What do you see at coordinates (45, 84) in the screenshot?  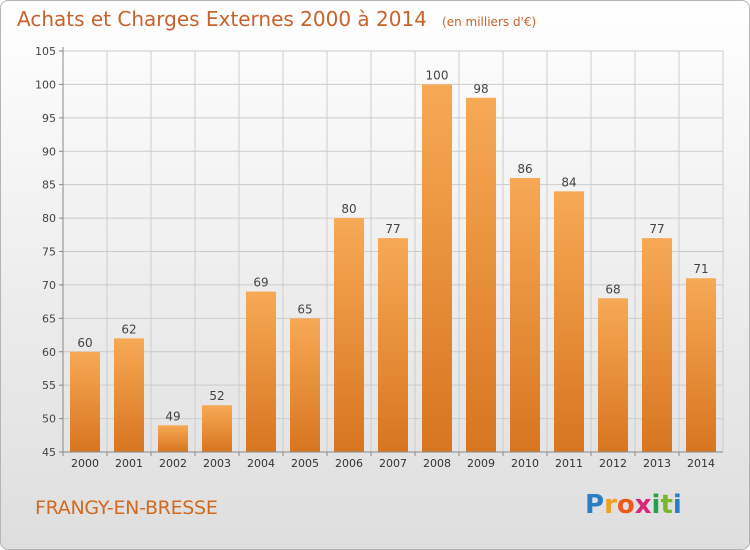 I see `y-tick-label: 100` at bounding box center [45, 84].